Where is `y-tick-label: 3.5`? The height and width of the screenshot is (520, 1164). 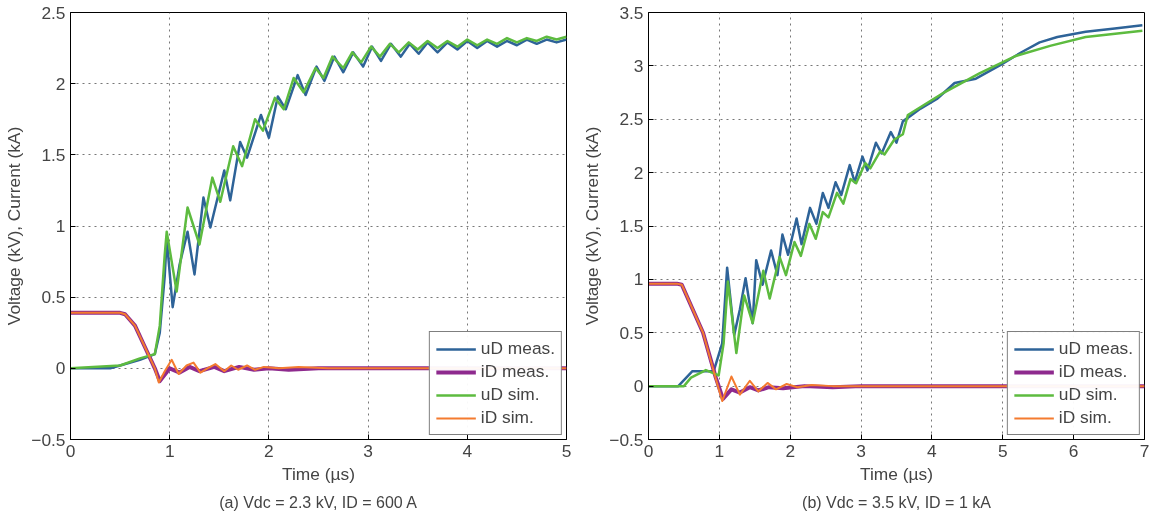 y-tick-label: 3.5 is located at coordinates (631, 12).